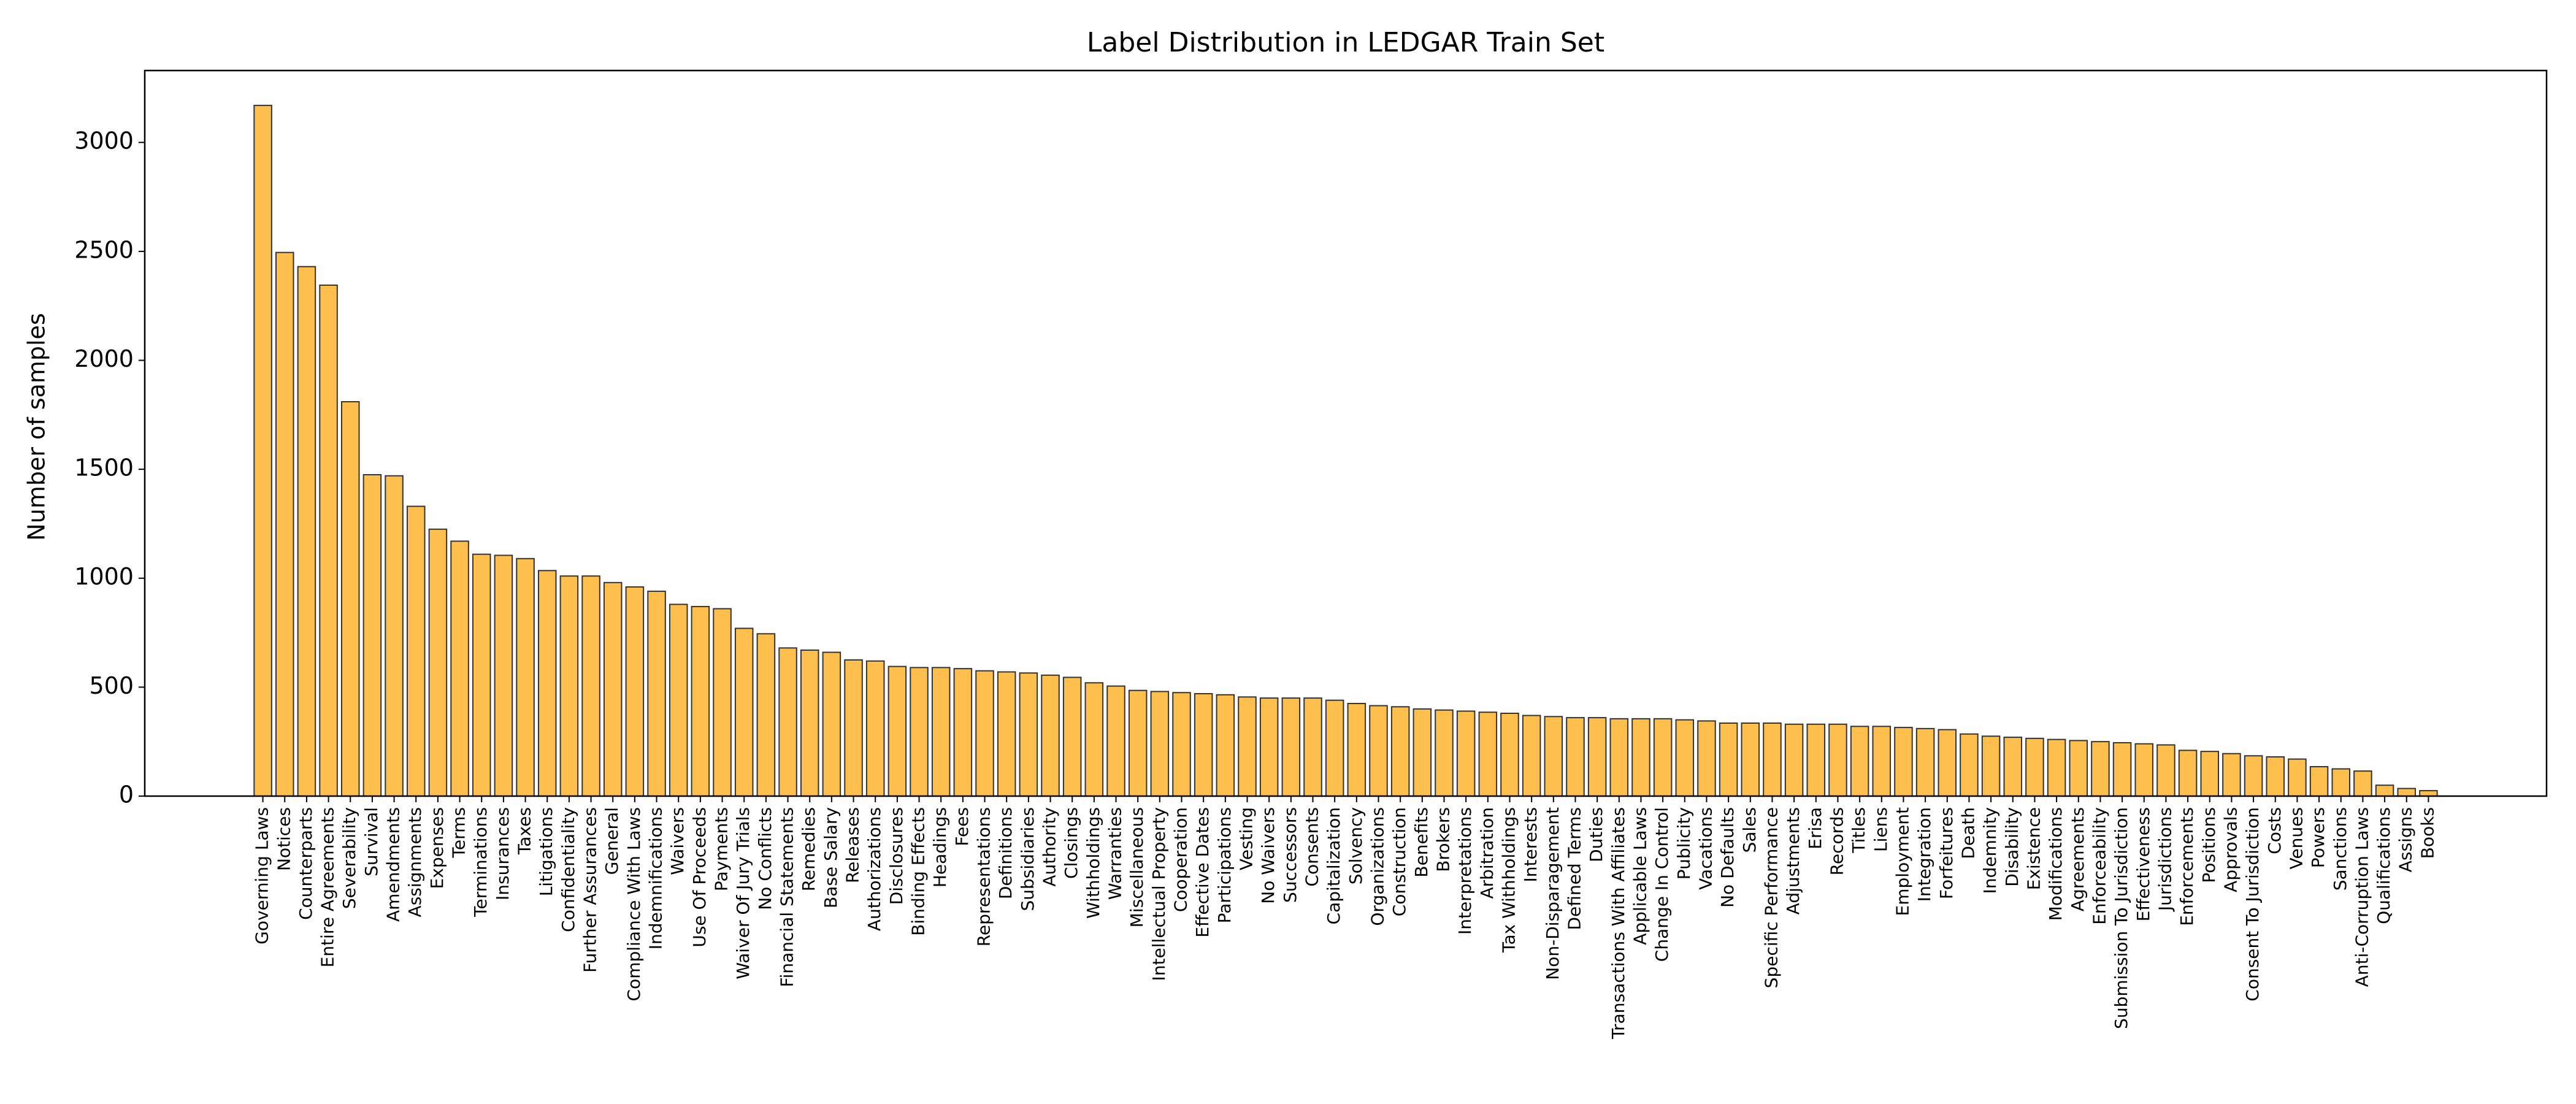 This screenshot has width=2576, height=1104. I want to click on x-tick-label: Representations, so click(984, 876).